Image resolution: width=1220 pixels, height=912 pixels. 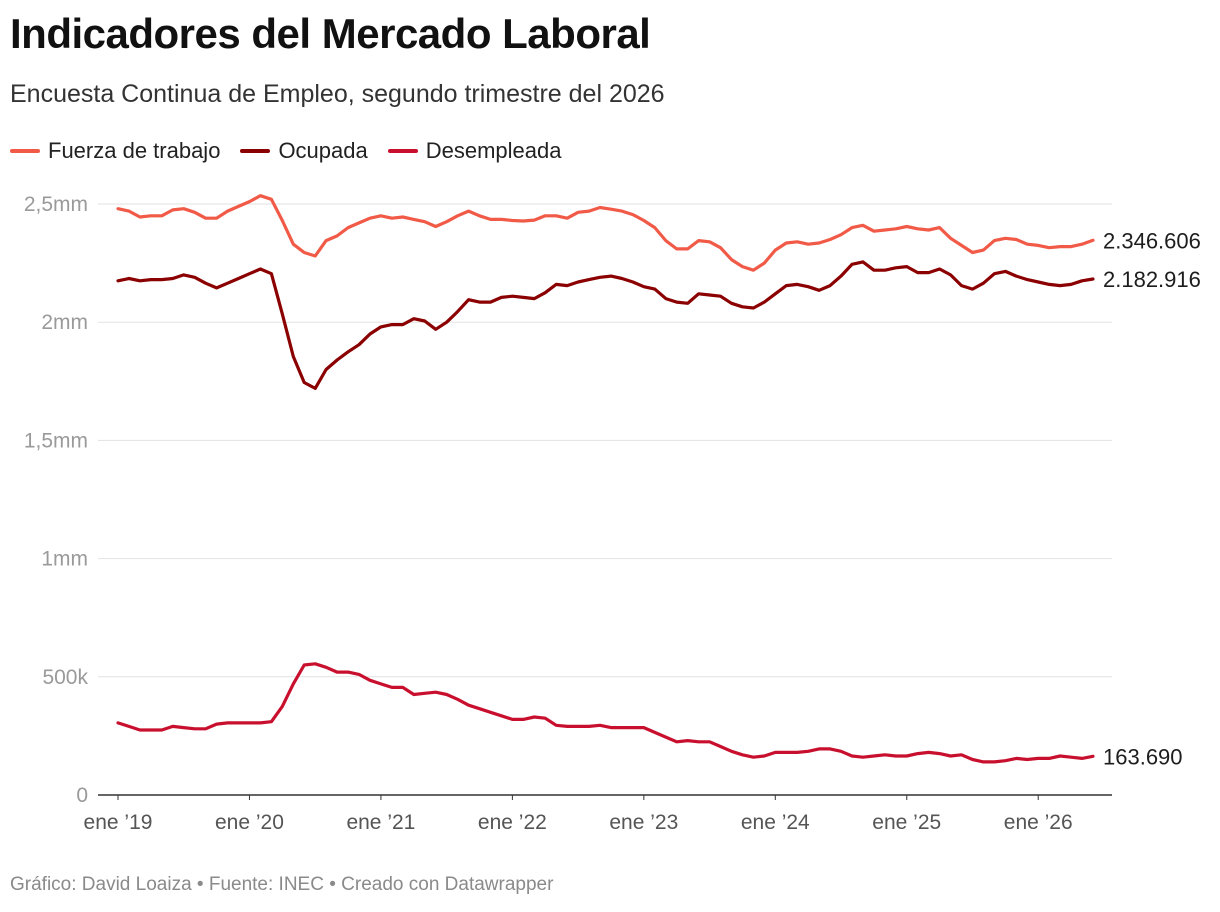 What do you see at coordinates (1038, 822) in the screenshot?
I see `x-tick-label: ene ’26` at bounding box center [1038, 822].